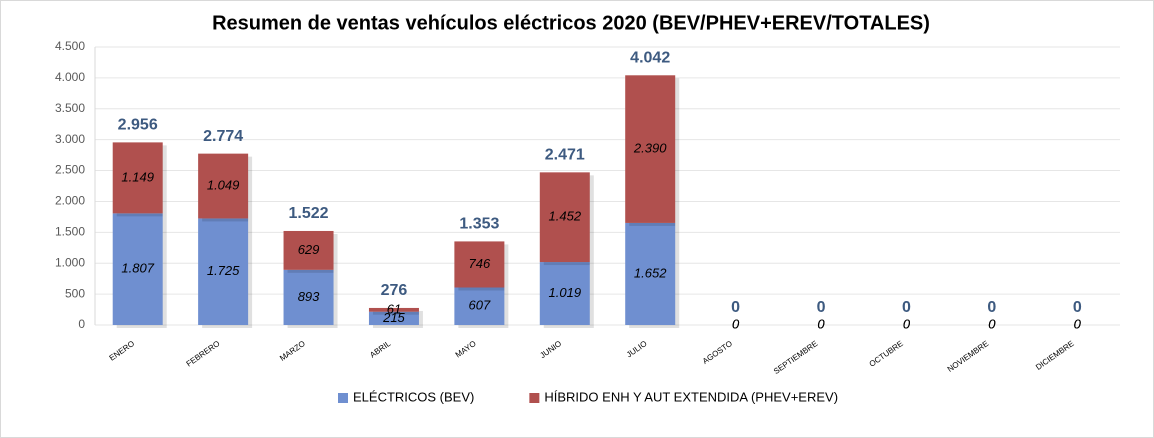  I want to click on value-label: 1.049, so click(223, 184).